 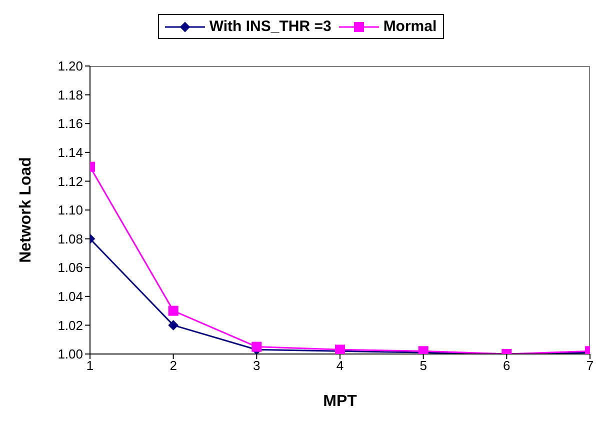 I want to click on x-axis-title: MPT, so click(x=340, y=401).